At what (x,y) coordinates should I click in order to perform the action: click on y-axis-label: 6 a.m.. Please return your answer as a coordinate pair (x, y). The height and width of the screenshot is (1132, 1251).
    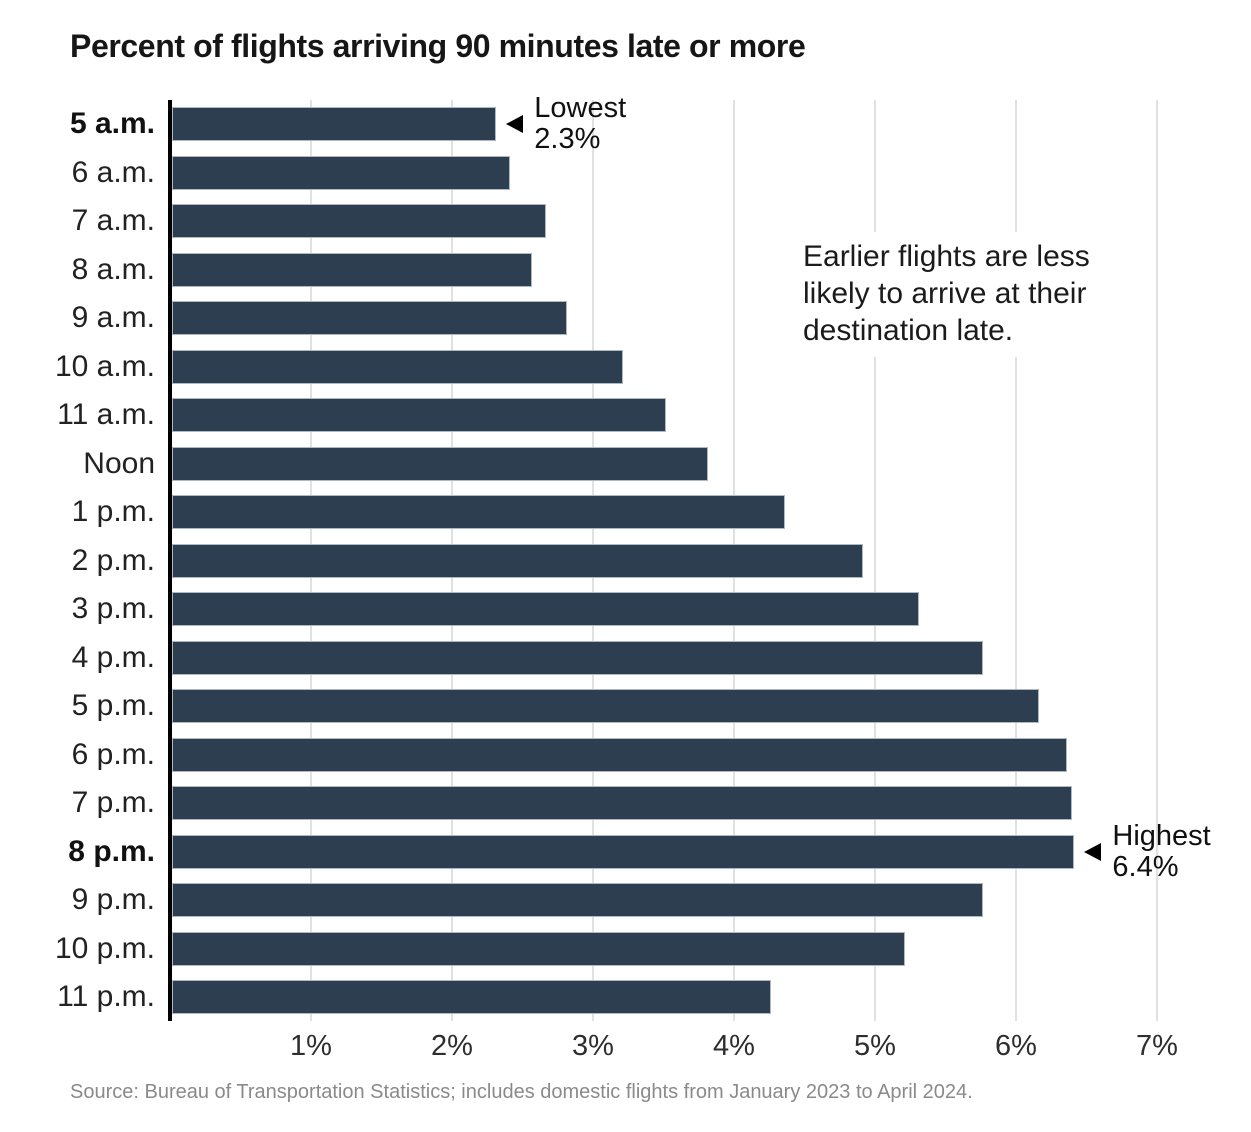
    Looking at the image, I should click on (113, 172).